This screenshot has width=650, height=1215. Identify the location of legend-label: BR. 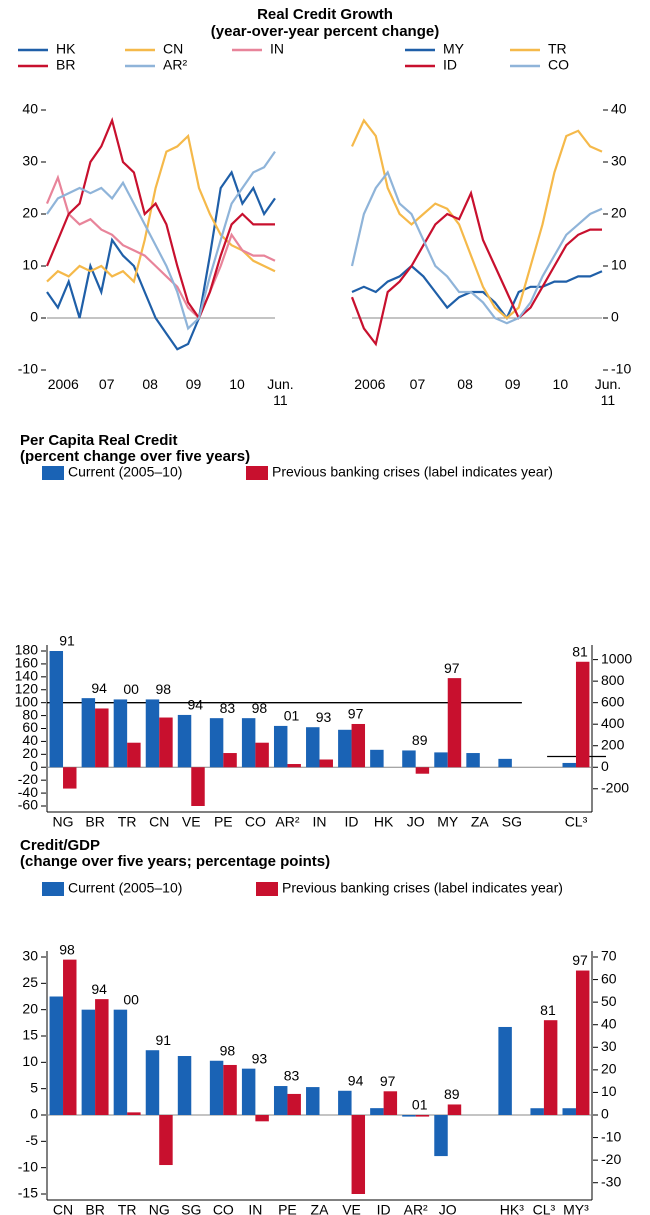
(65, 65).